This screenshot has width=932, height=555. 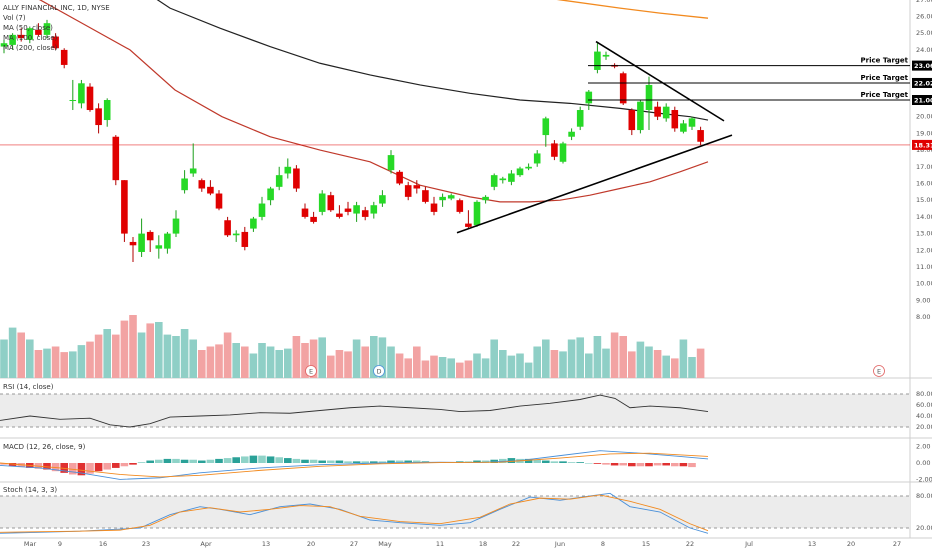 What do you see at coordinates (378, 372) in the screenshot?
I see `event-marker-label: D` at bounding box center [378, 372].